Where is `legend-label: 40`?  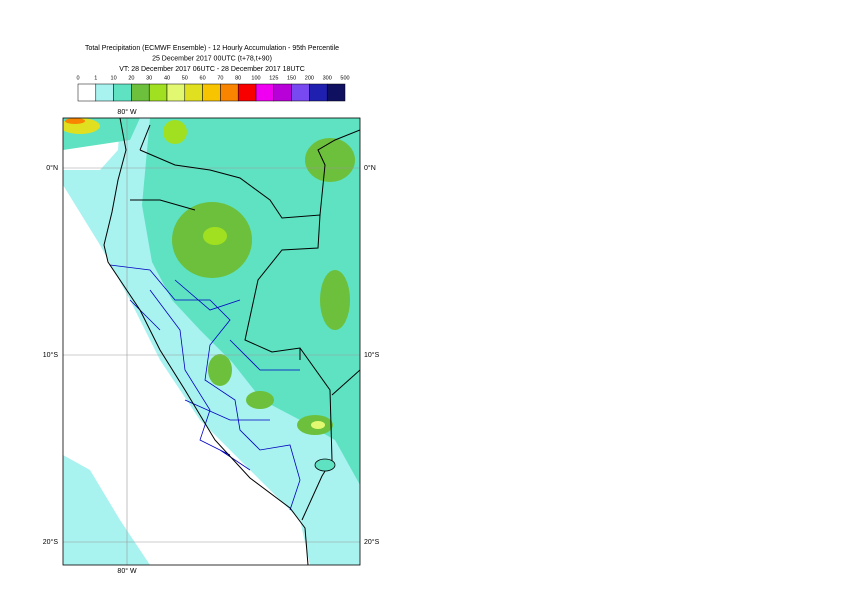 legend-label: 40 is located at coordinates (167, 78).